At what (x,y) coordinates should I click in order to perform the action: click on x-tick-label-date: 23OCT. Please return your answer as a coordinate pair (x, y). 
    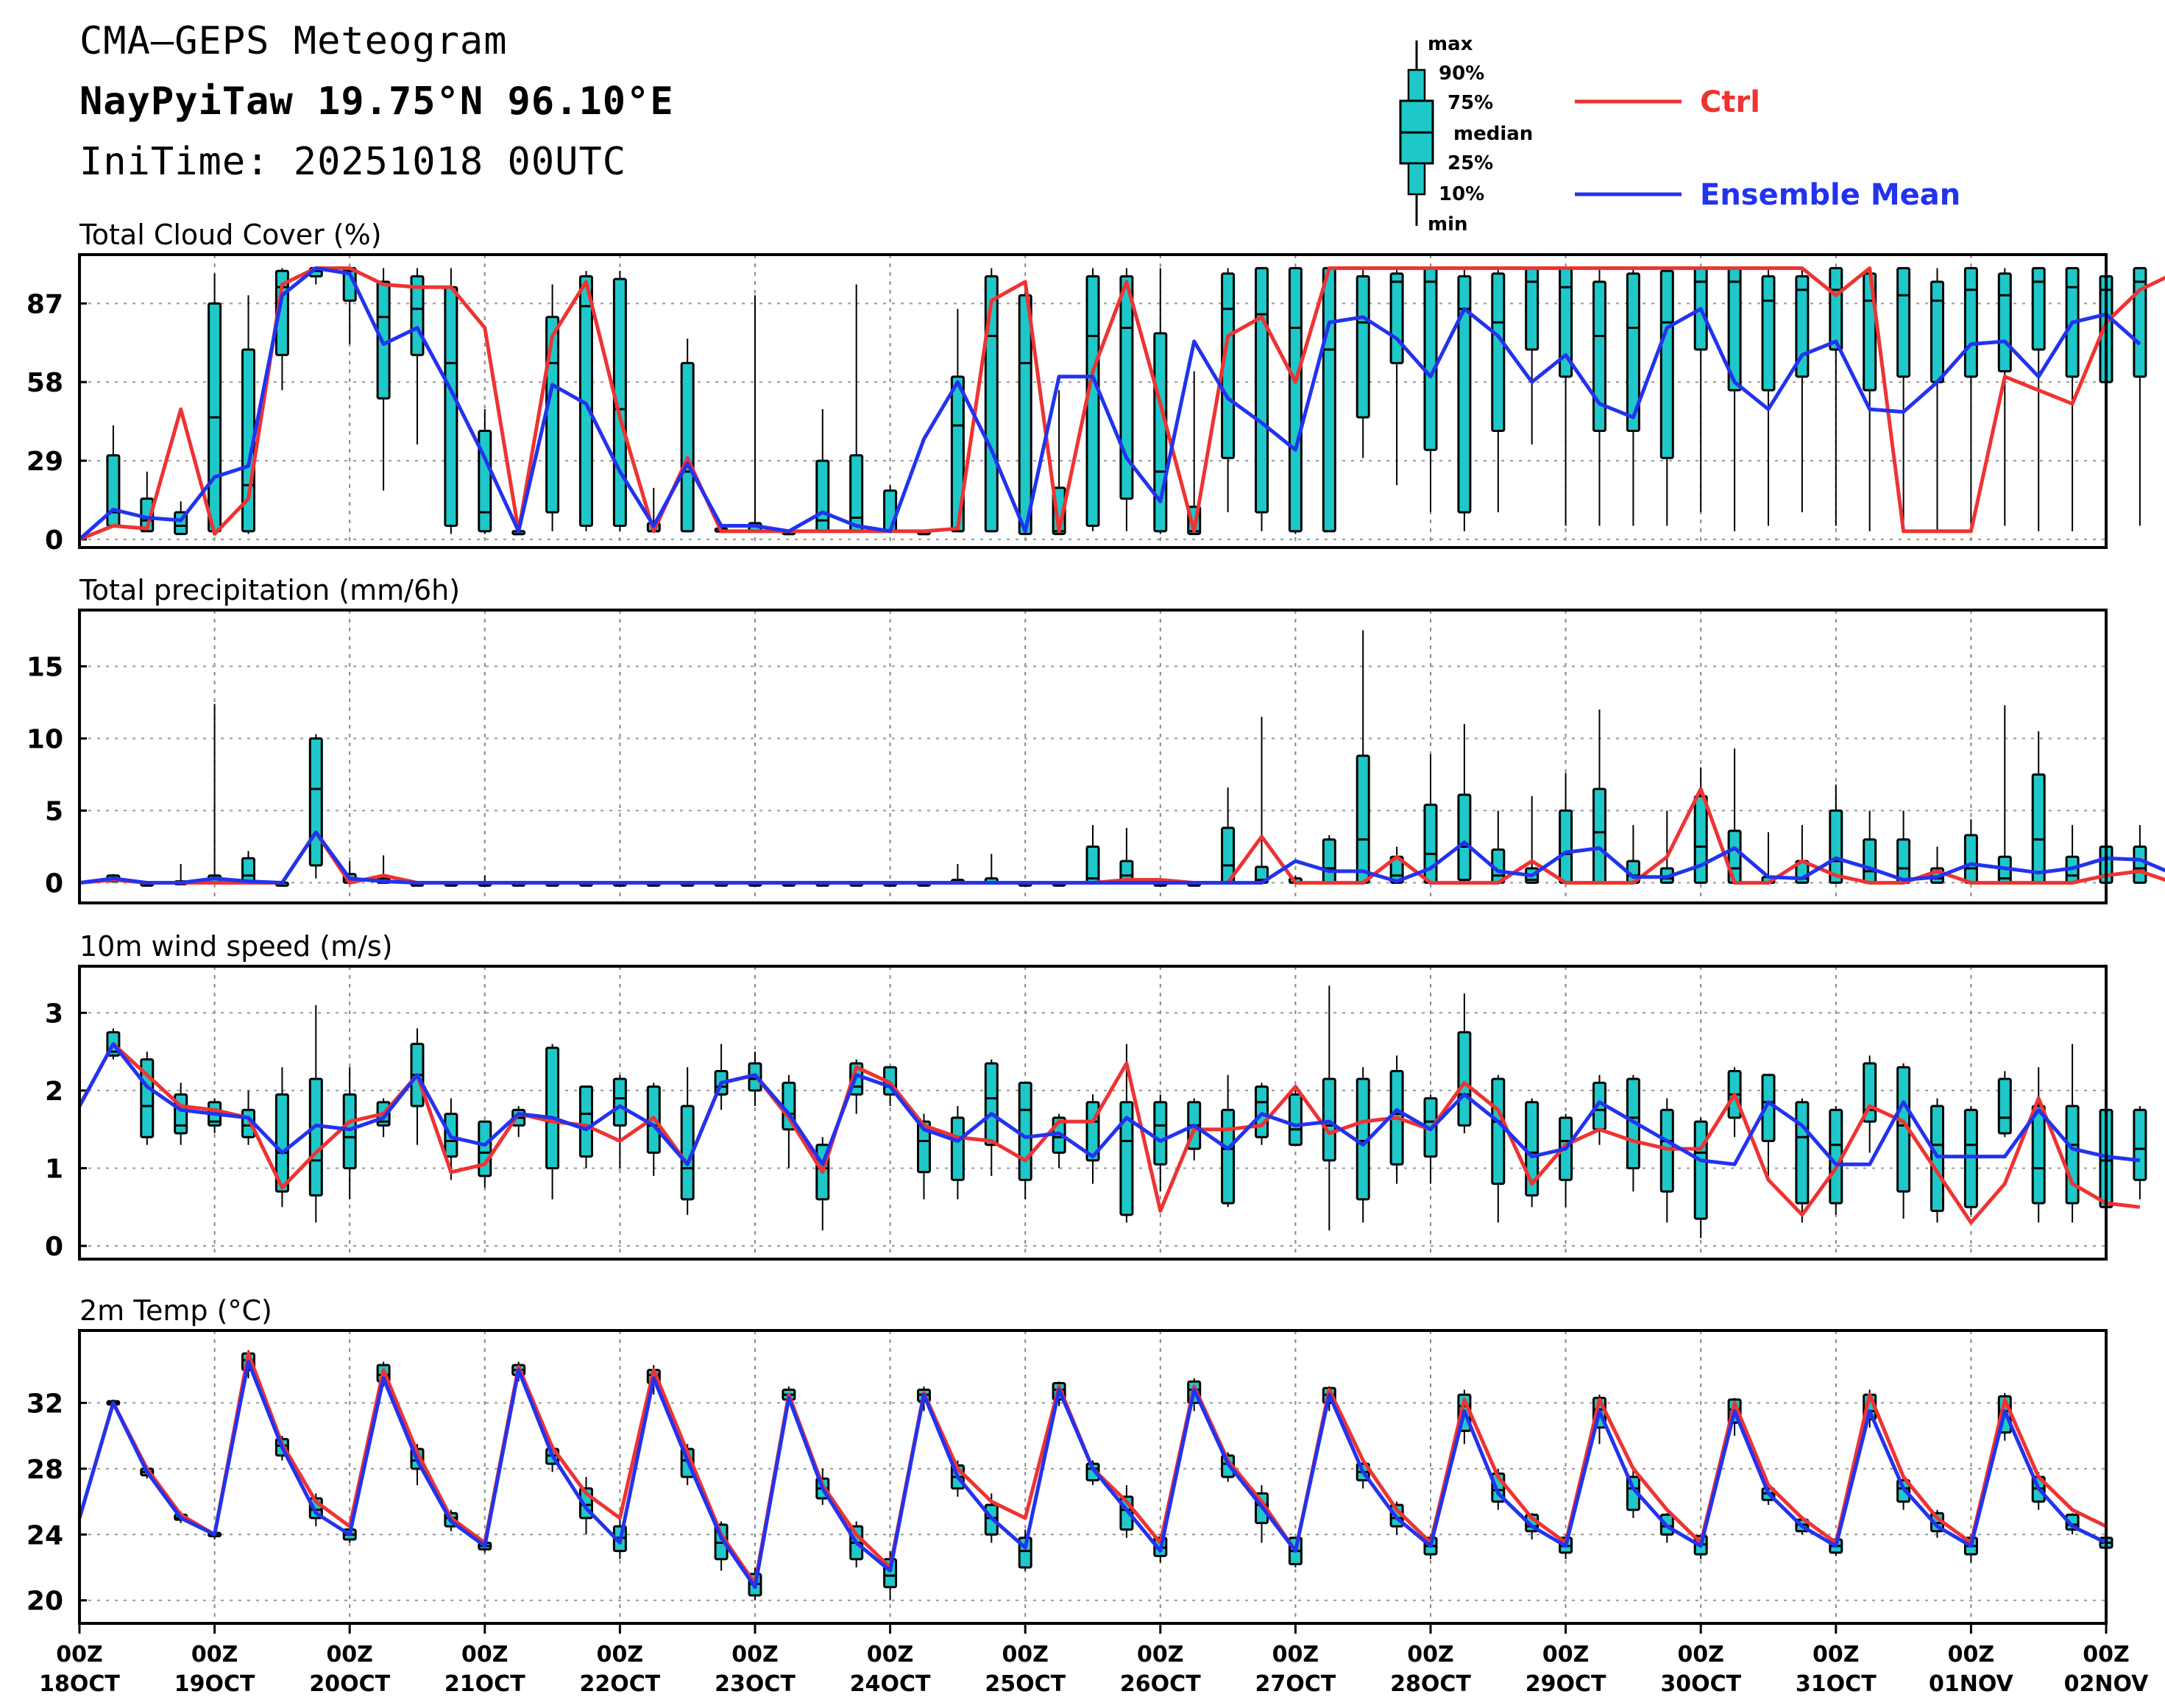
    Looking at the image, I should click on (755, 1684).